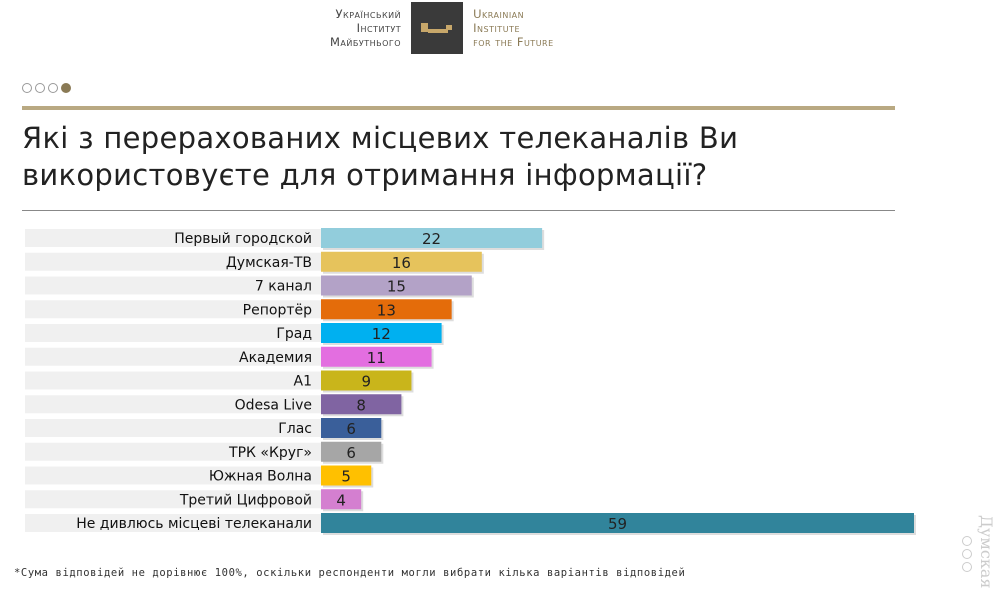  Describe the element at coordinates (260, 477) in the screenshot. I see `category-label: Южная Волна` at that location.